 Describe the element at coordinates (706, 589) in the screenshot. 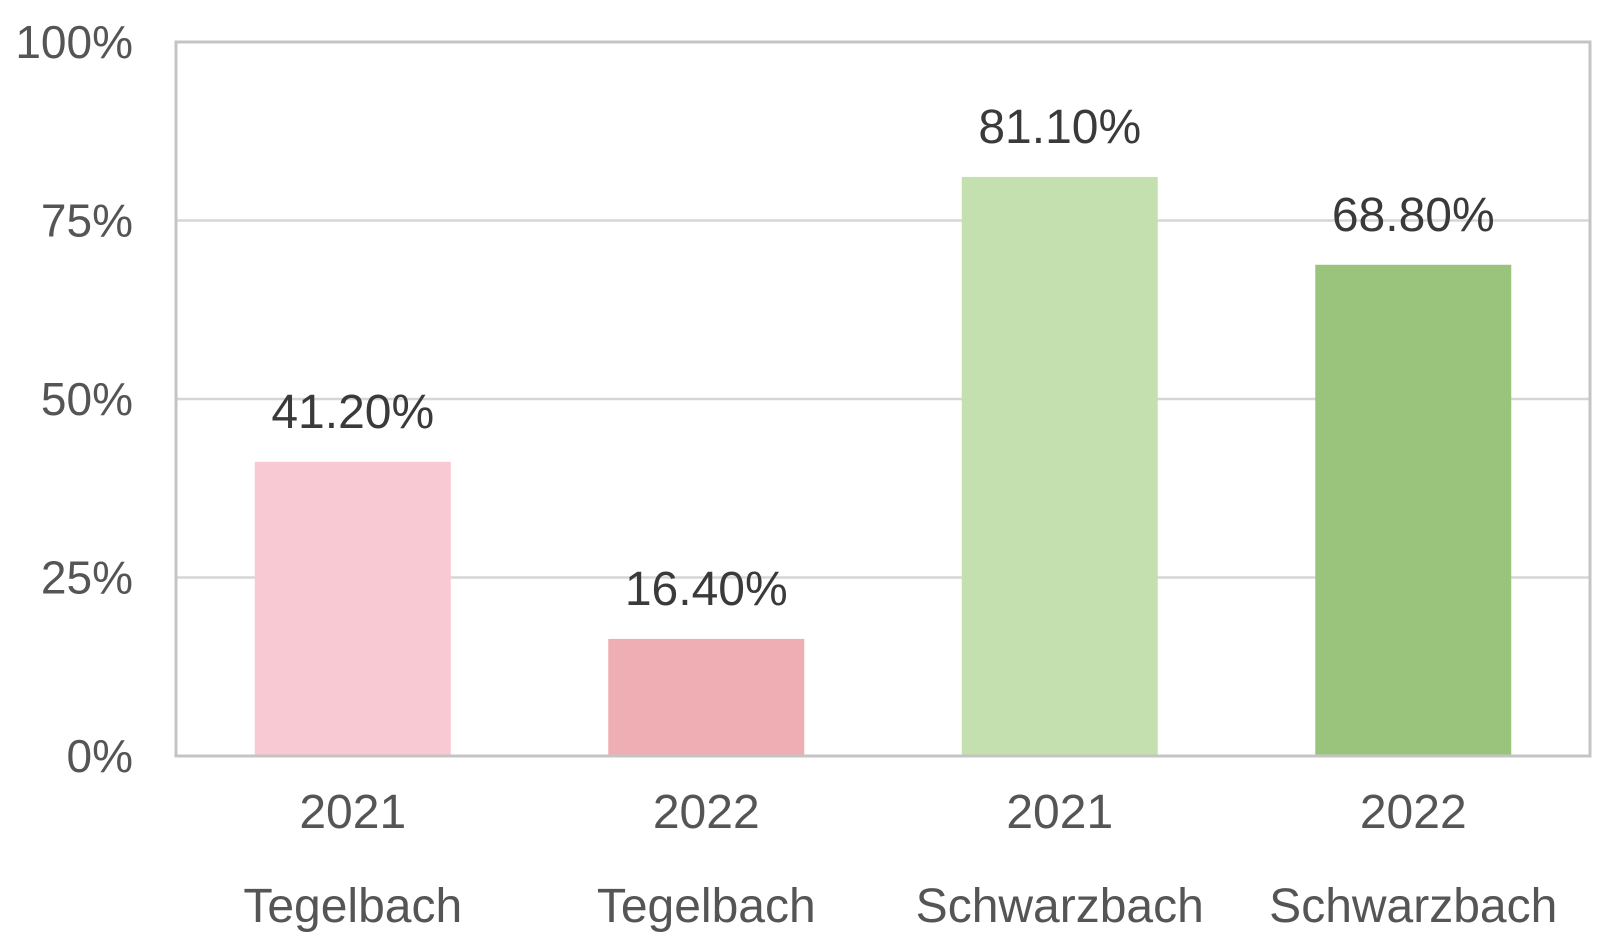

I see `data-label: 16.40%` at that location.